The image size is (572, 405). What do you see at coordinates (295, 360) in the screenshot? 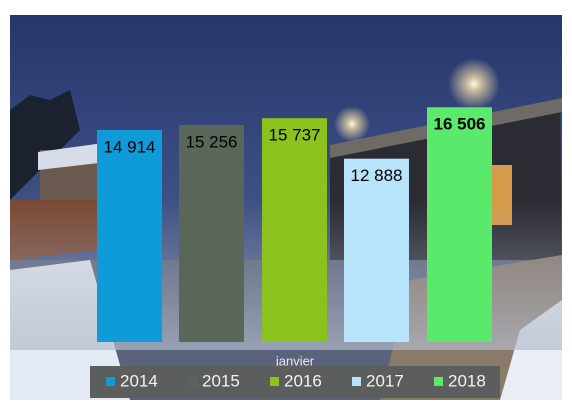
I see `x-tick-label: janvier` at bounding box center [295, 360].